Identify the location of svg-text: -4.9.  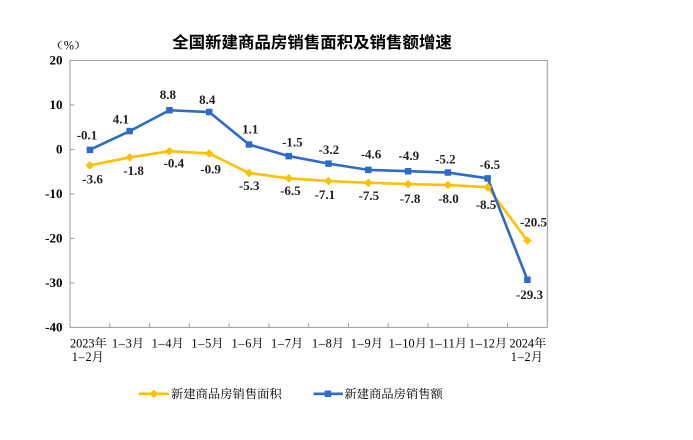
(409, 155).